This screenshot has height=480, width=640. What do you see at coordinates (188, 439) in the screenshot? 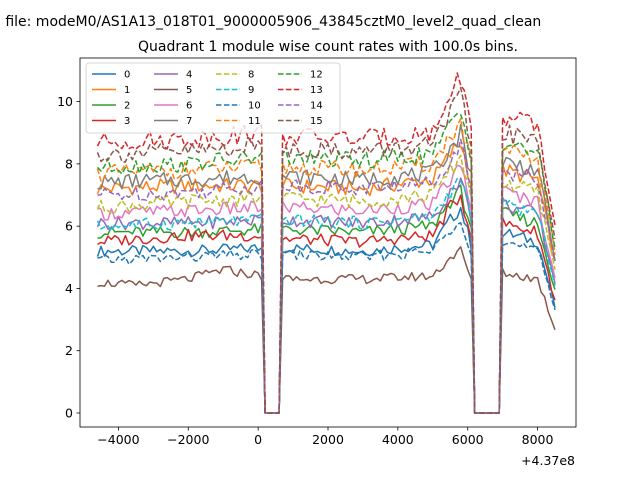
I see `x-tick-label: −2000` at bounding box center [188, 439].